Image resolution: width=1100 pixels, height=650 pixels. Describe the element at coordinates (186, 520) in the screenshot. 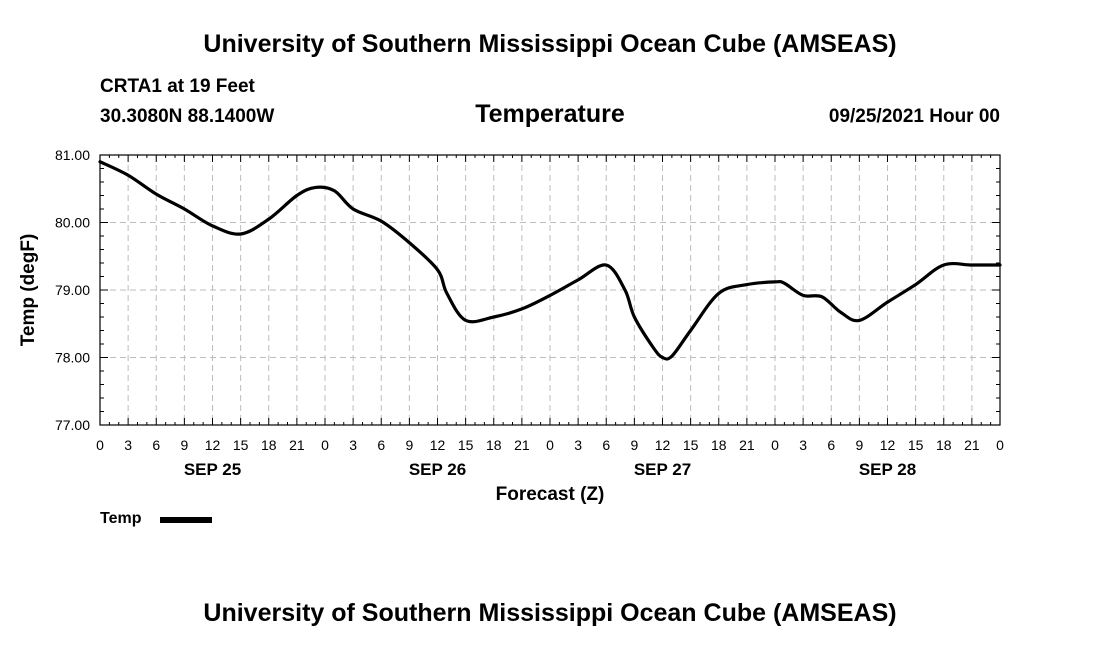

I see `legend-line-swatch` at that location.